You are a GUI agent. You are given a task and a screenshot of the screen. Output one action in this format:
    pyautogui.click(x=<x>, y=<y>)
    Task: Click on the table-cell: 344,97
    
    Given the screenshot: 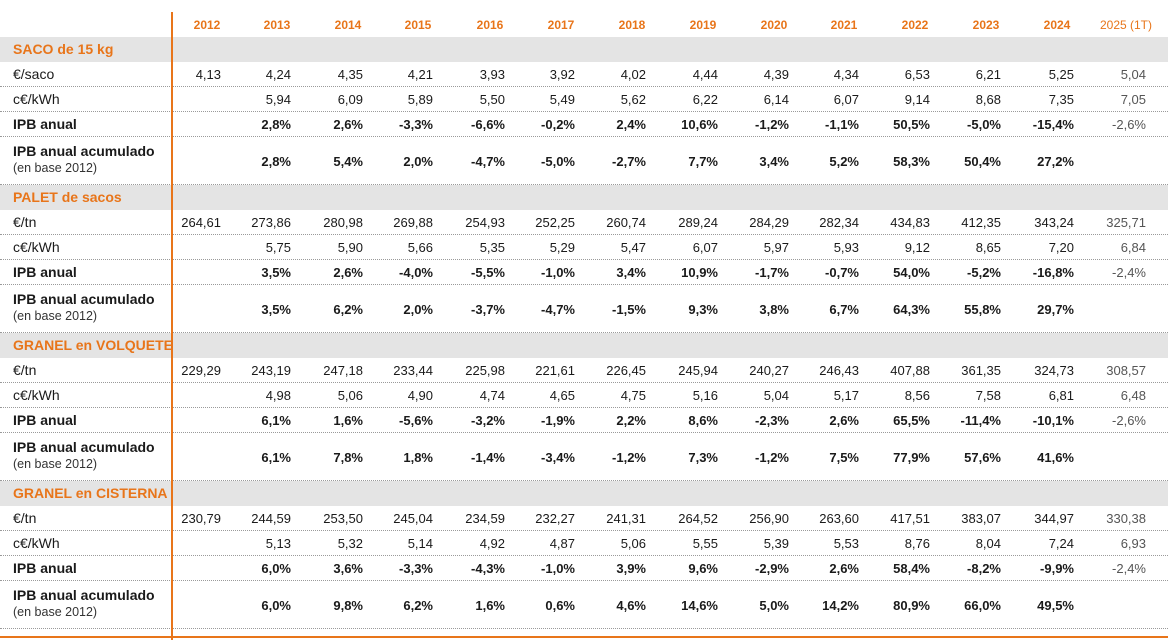 What is the action you would take?
    pyautogui.click(x=1054, y=518)
    